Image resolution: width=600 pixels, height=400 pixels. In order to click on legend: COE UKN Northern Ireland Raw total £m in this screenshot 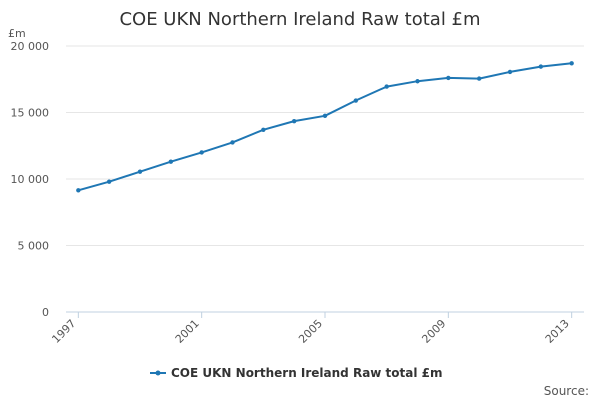, I will do `click(296, 373)`.